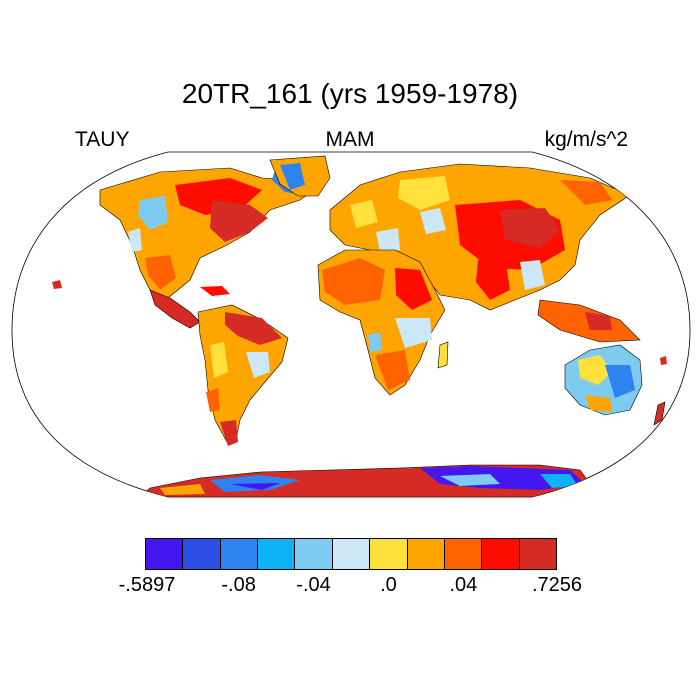 This screenshot has height=700, width=700. What do you see at coordinates (370, 480) in the screenshot?
I see `antarctica-region` at bounding box center [370, 480].